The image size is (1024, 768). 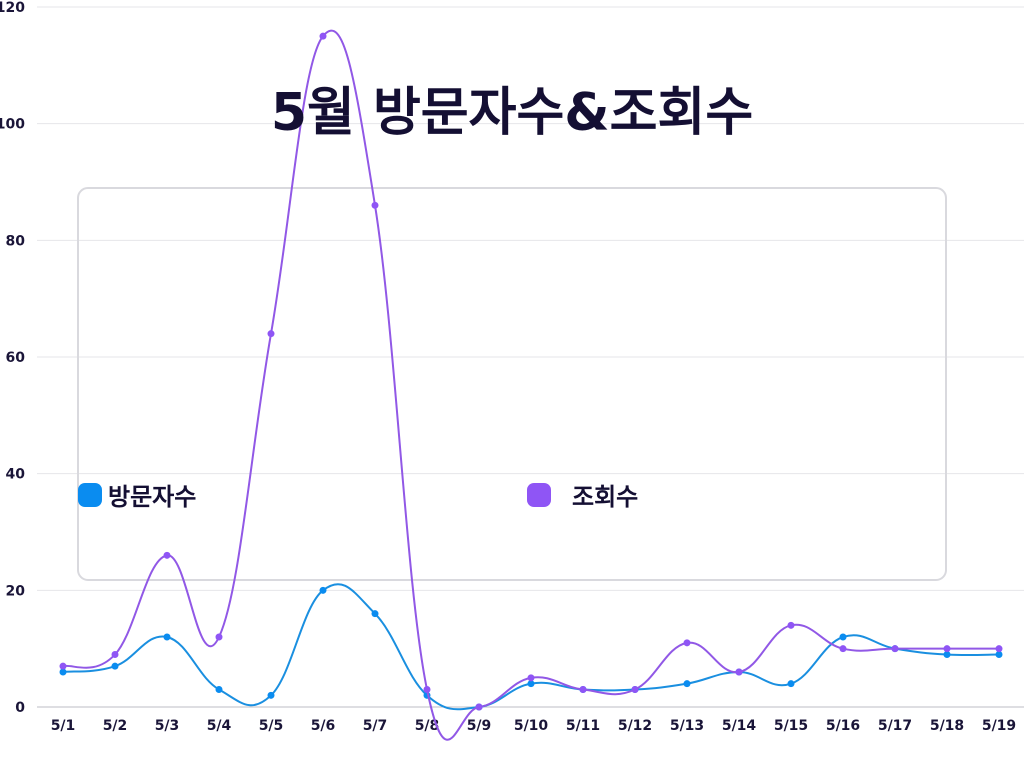 What do you see at coordinates (375, 726) in the screenshot?
I see `x-tick-label: 5/7` at bounding box center [375, 726].